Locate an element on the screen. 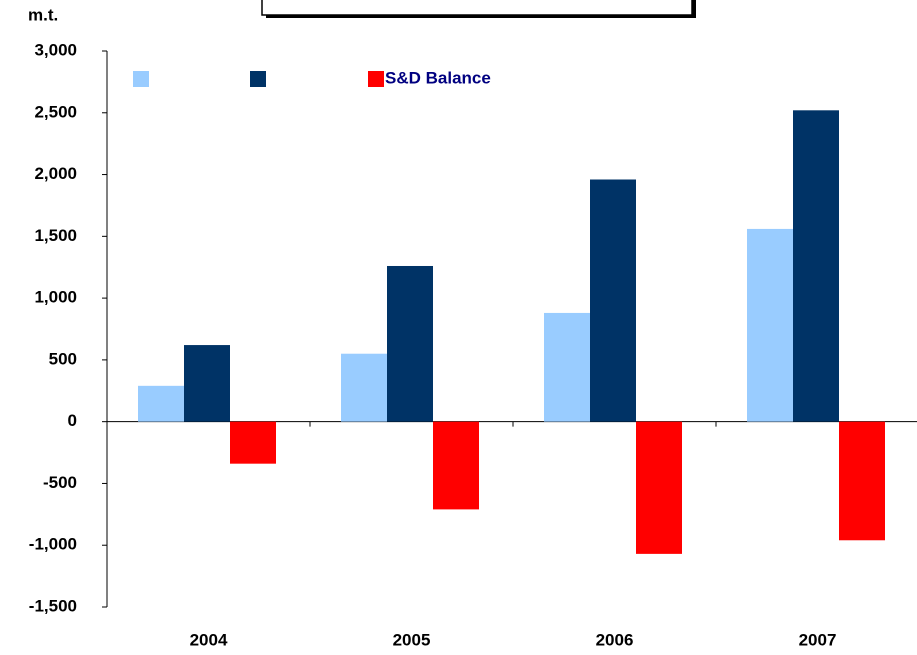  y-tick-label: 500 is located at coordinates (63, 358).